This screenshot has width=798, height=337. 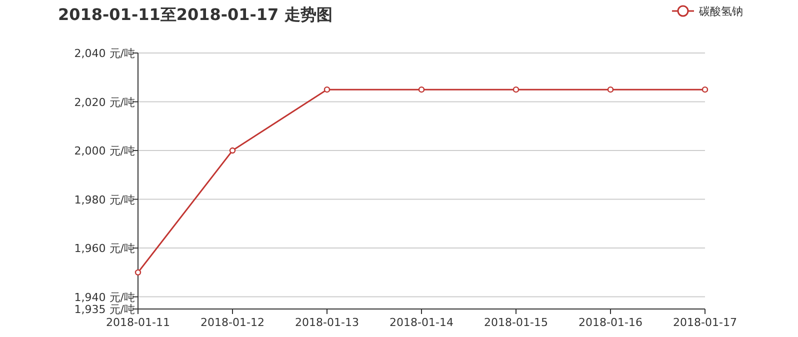 I want to click on x-tick-label: 2018-01-17, so click(x=705, y=322).